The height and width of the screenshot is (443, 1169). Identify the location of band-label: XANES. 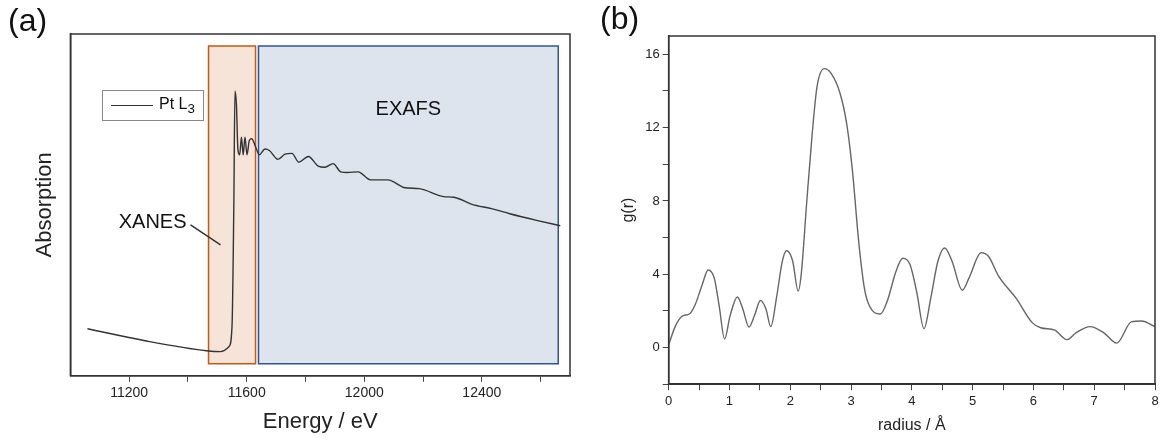
(152, 220).